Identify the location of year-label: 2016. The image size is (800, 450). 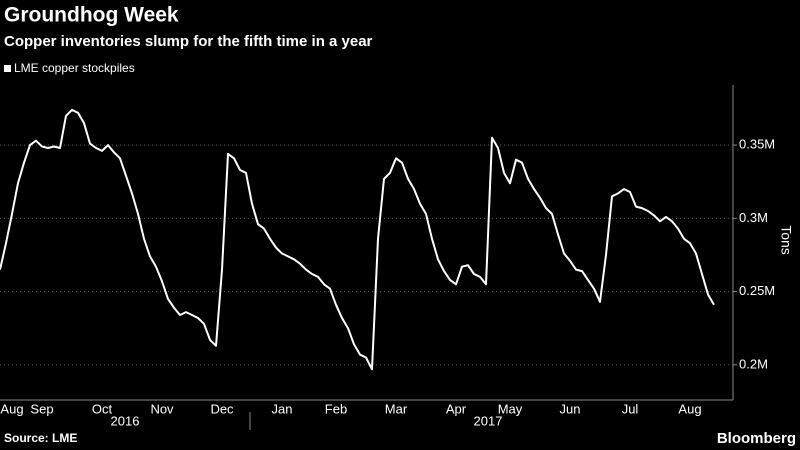
(125, 420).